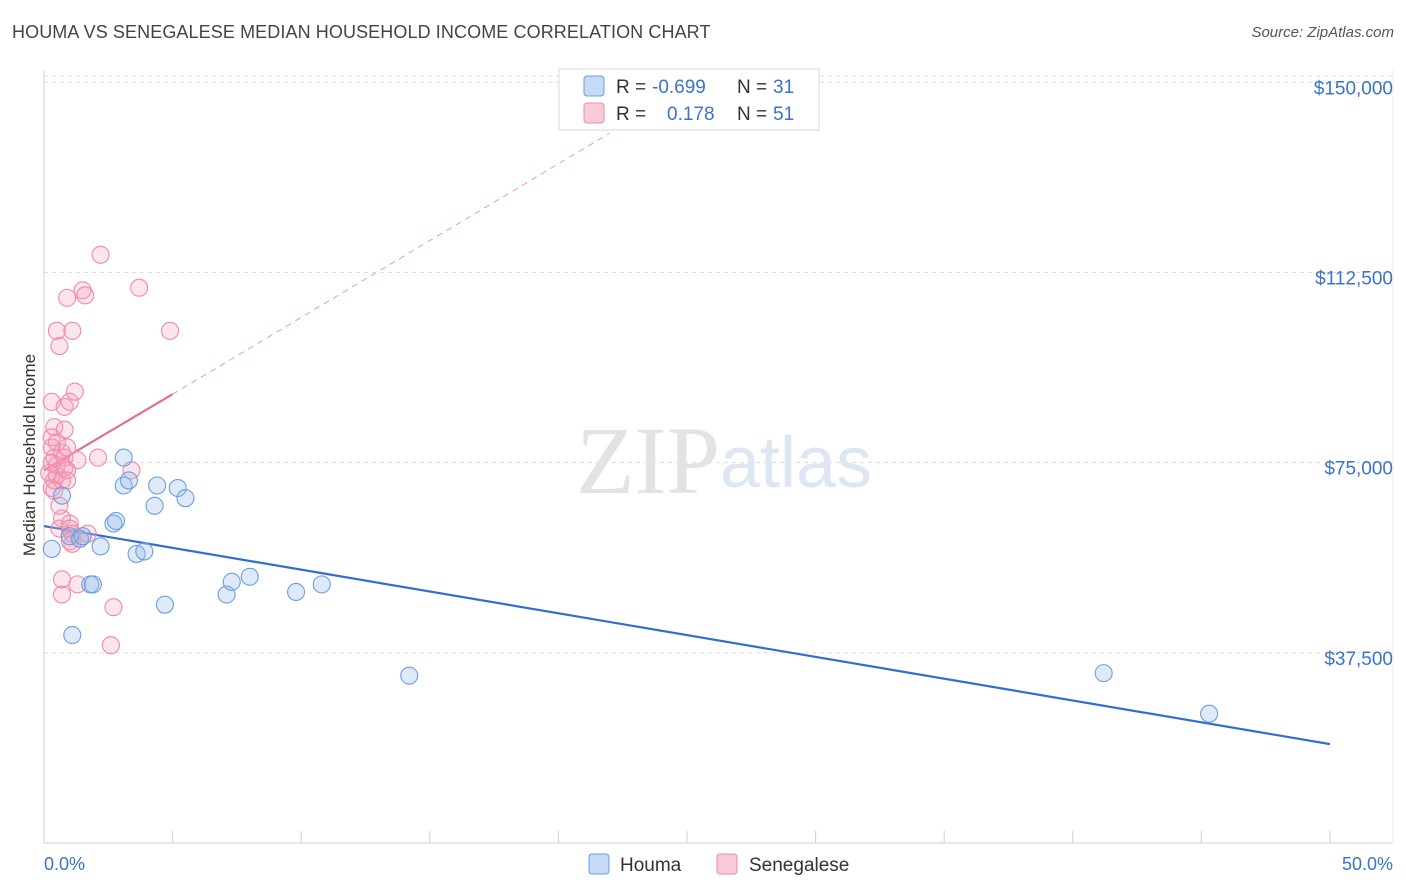  I want to click on y-tick-label: $150,000, so click(1353, 88).